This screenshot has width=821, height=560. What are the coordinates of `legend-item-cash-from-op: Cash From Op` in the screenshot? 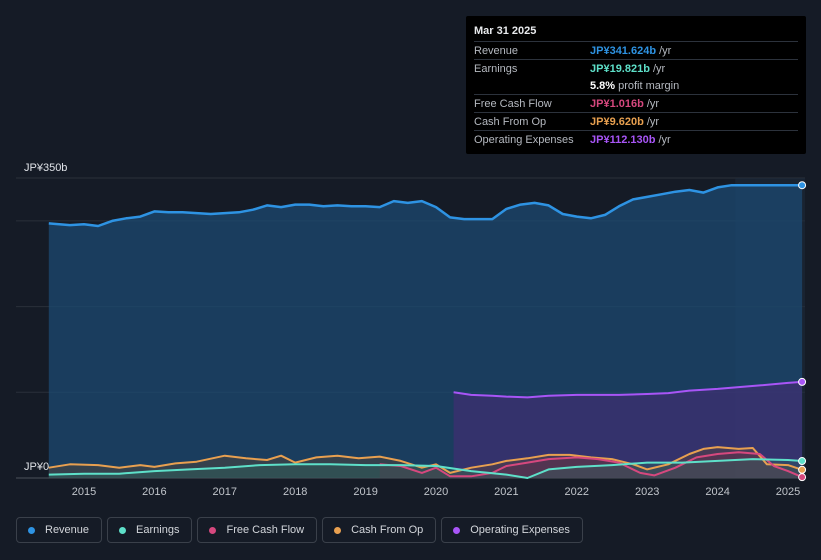 It's located at (379, 530).